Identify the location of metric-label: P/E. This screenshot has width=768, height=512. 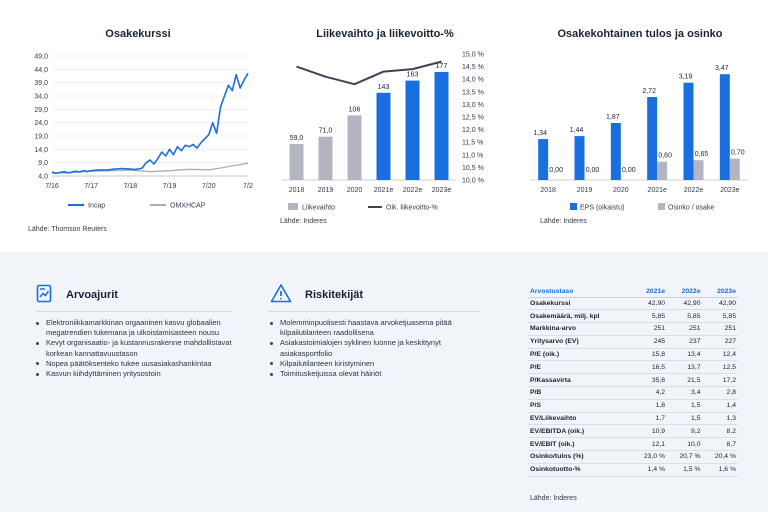
(580, 367).